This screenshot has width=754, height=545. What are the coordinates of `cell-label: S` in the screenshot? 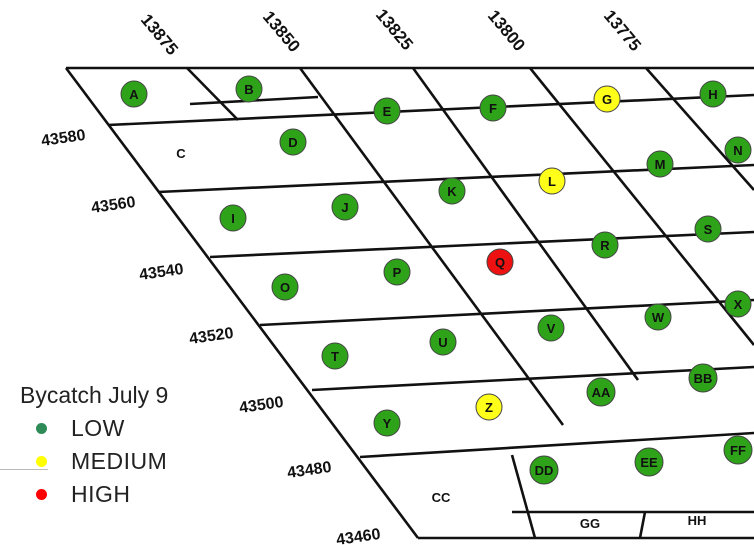 It's located at (708, 229).